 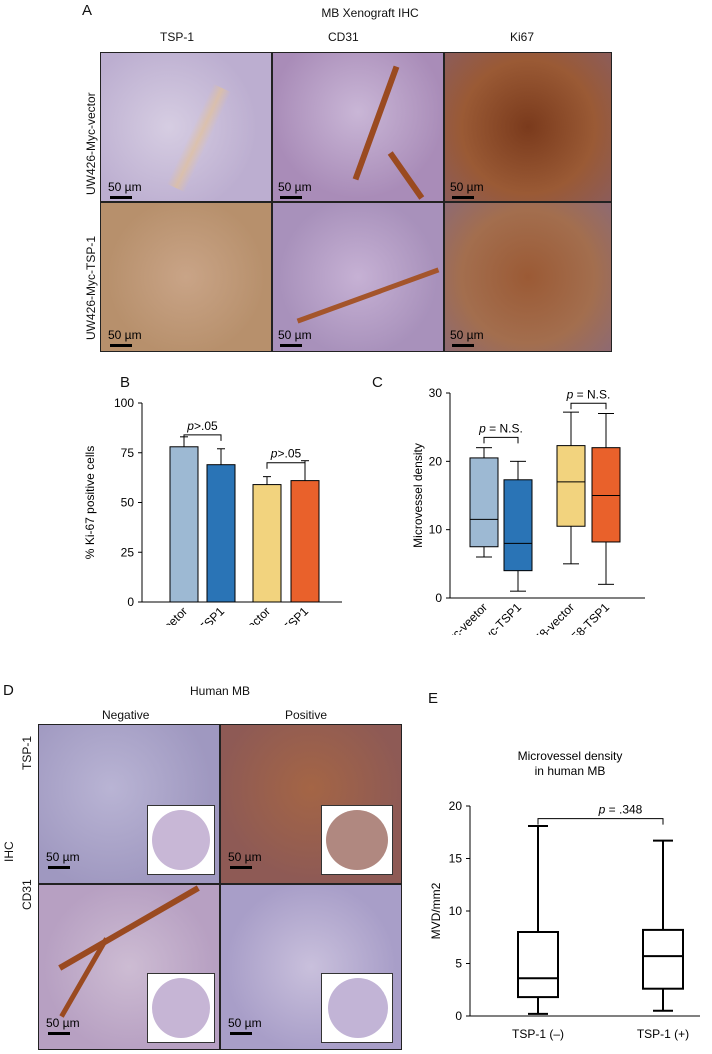 I want to click on scale-bar-a2, so click(x=291, y=197).